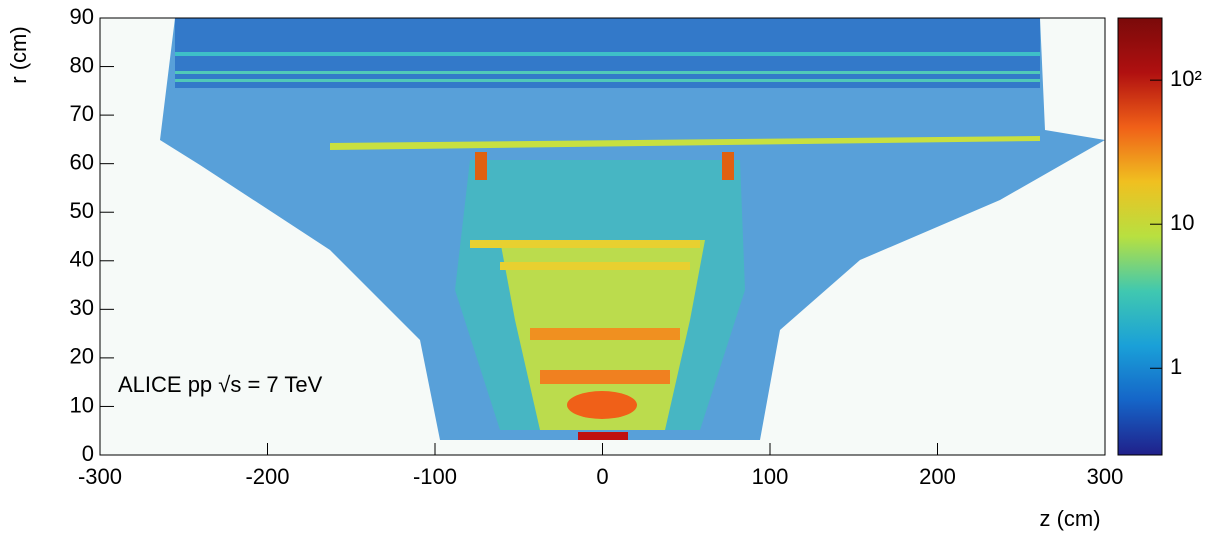 Image resolution: width=1219 pixels, height=533 pixels. I want to click on colorbar-tick-label: 10², so click(1186, 78).